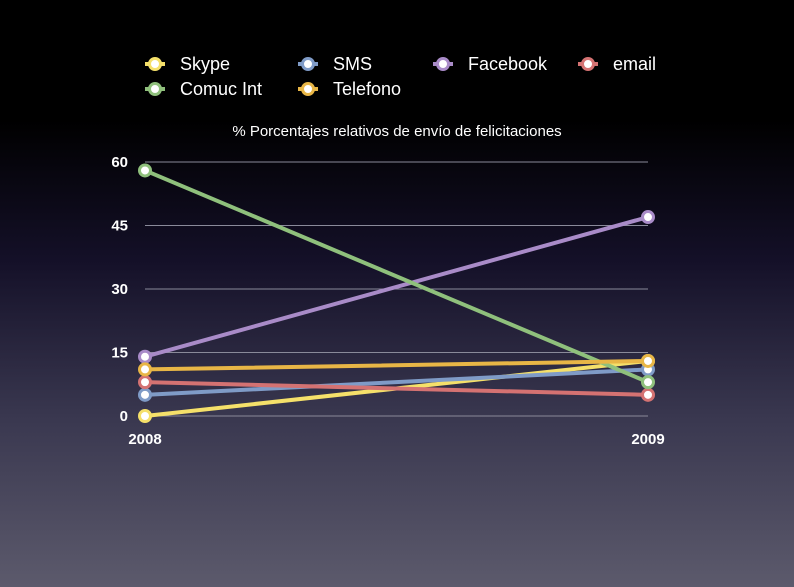  I want to click on legend: Skype SMS Facebook email Comuc Int Telefono, so click(400, 76).